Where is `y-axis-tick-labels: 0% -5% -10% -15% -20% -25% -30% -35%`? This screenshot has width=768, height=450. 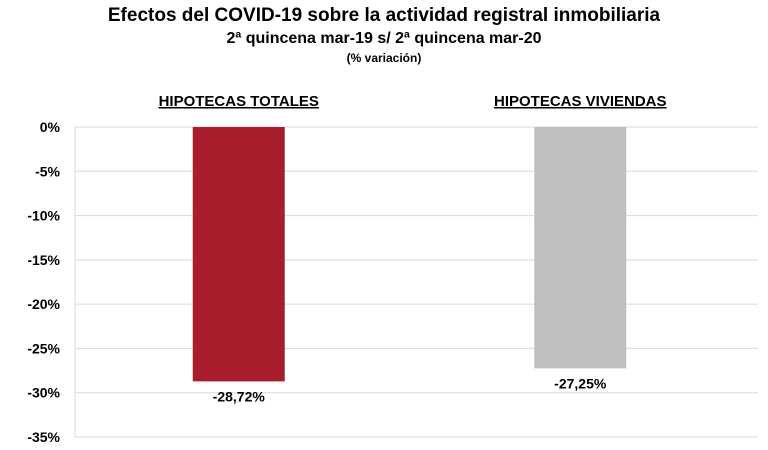 y-axis-tick-labels: 0% -5% -10% -15% -20% -25% -30% -35% is located at coordinates (43, 282).